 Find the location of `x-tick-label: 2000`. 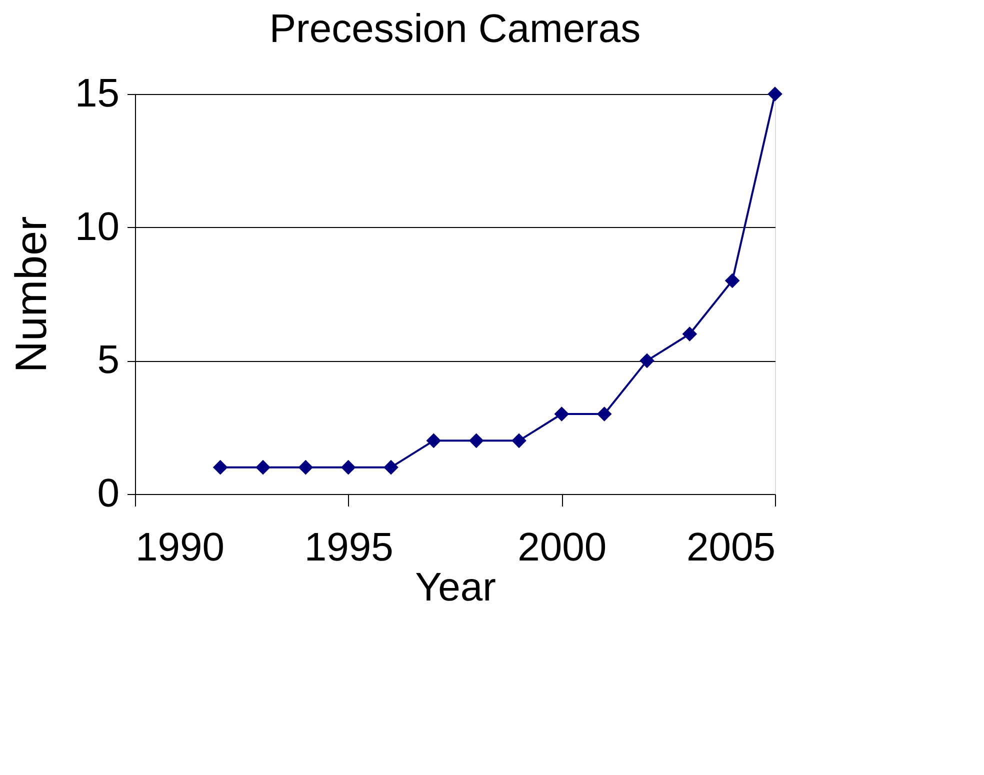

x-tick-label: 2000 is located at coordinates (562, 548).